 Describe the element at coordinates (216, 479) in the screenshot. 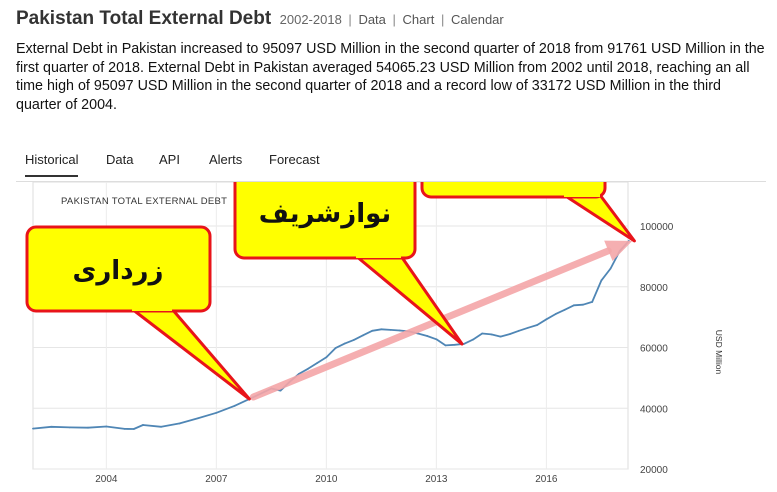

I see `x-tick-label: 2007` at that location.